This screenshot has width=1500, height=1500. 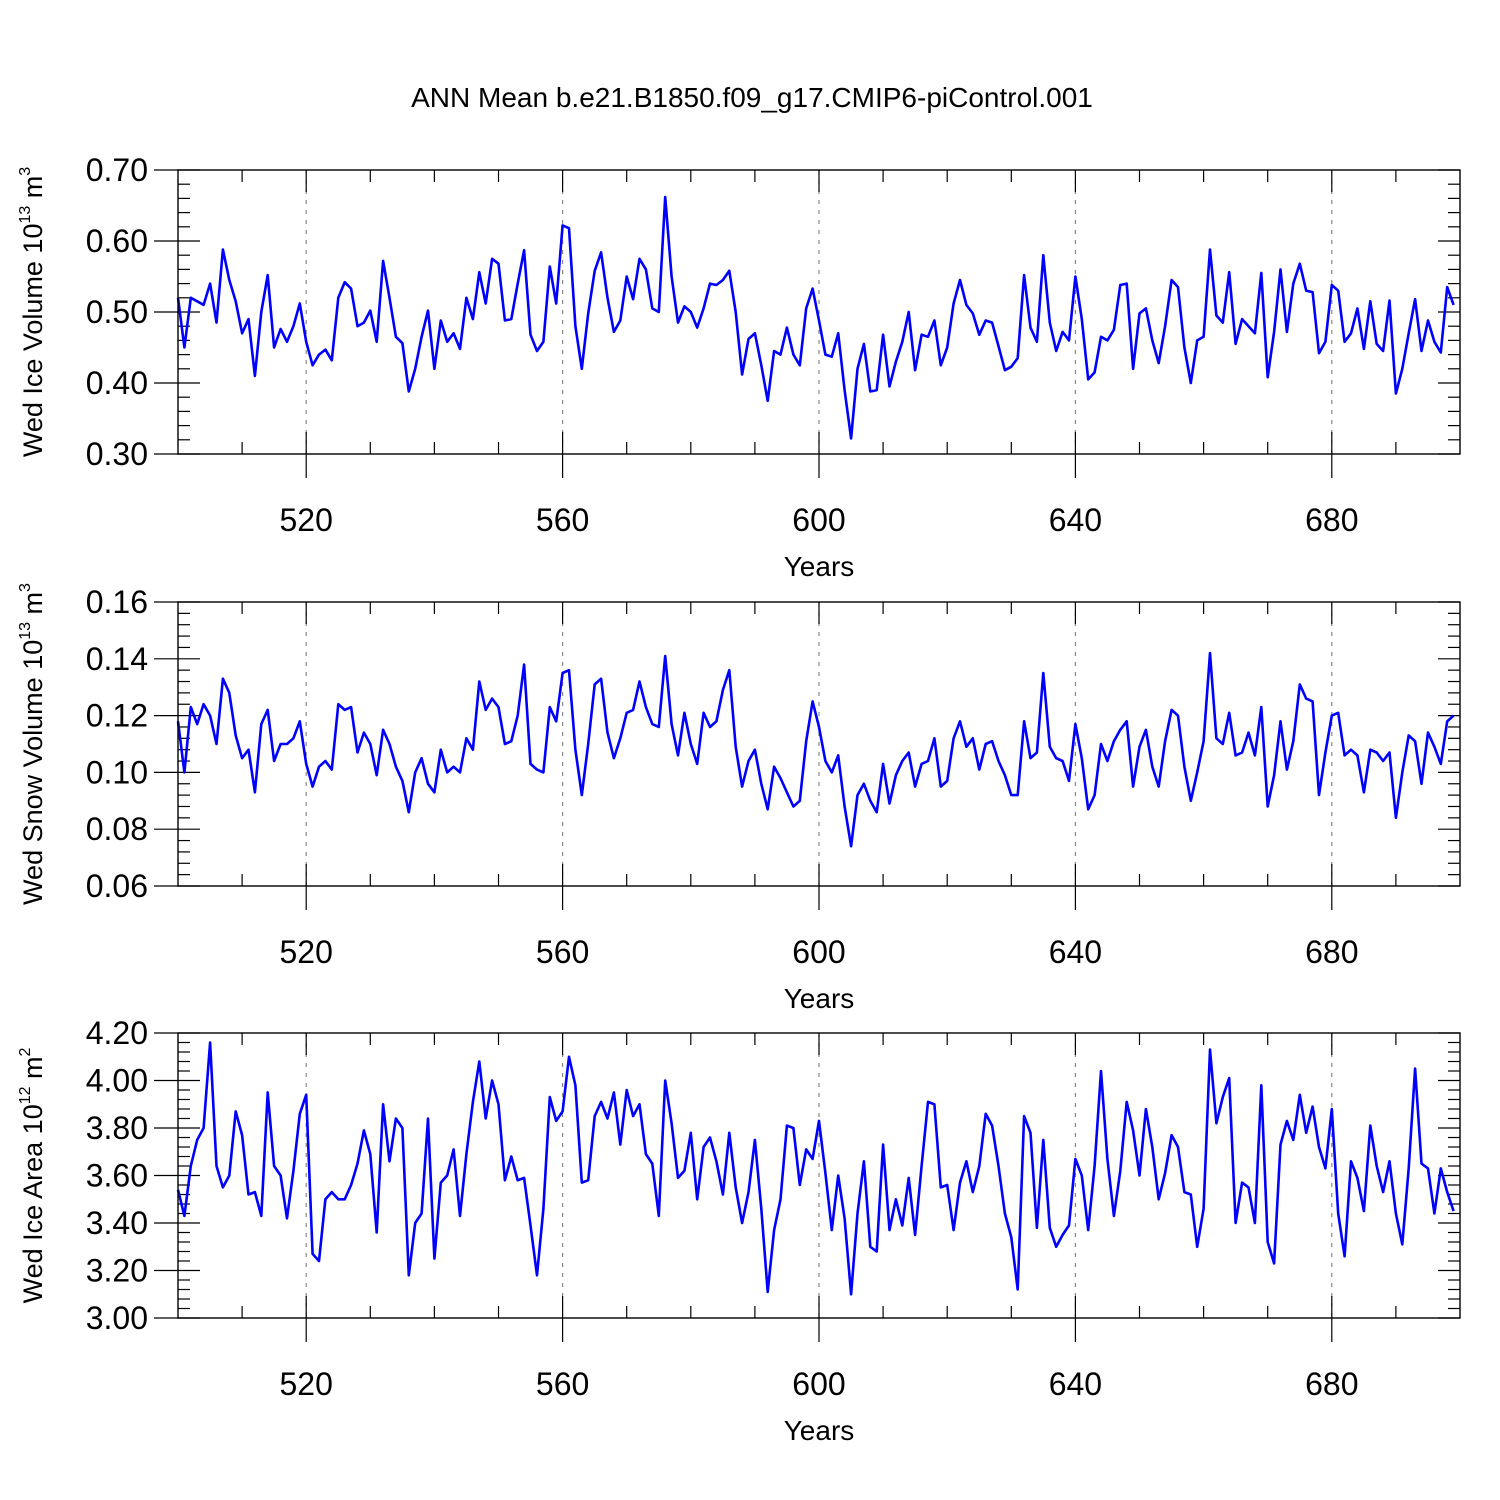 I want to click on y-tick-label: 3.00, so click(x=117, y=1318).